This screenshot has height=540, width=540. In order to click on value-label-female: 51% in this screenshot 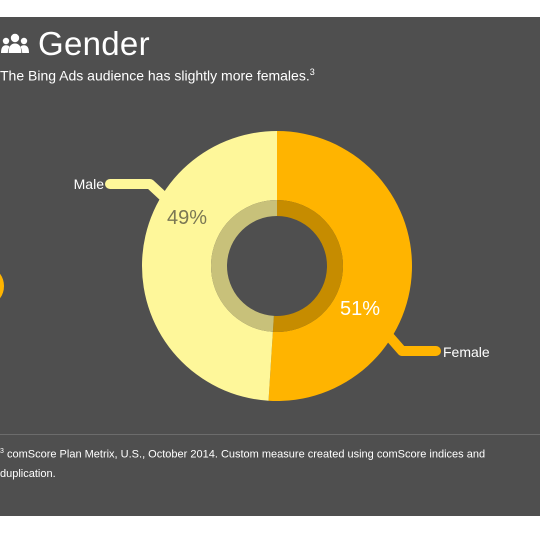, I will do `click(360, 309)`.